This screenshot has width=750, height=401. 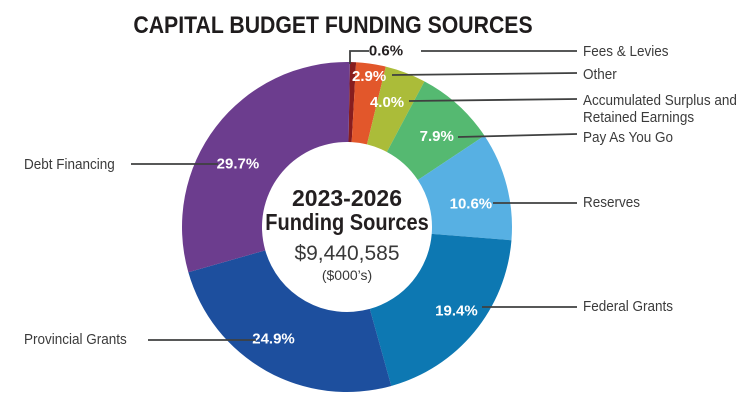 I want to click on donut-segment-federal-grants, so click(x=440, y=309).